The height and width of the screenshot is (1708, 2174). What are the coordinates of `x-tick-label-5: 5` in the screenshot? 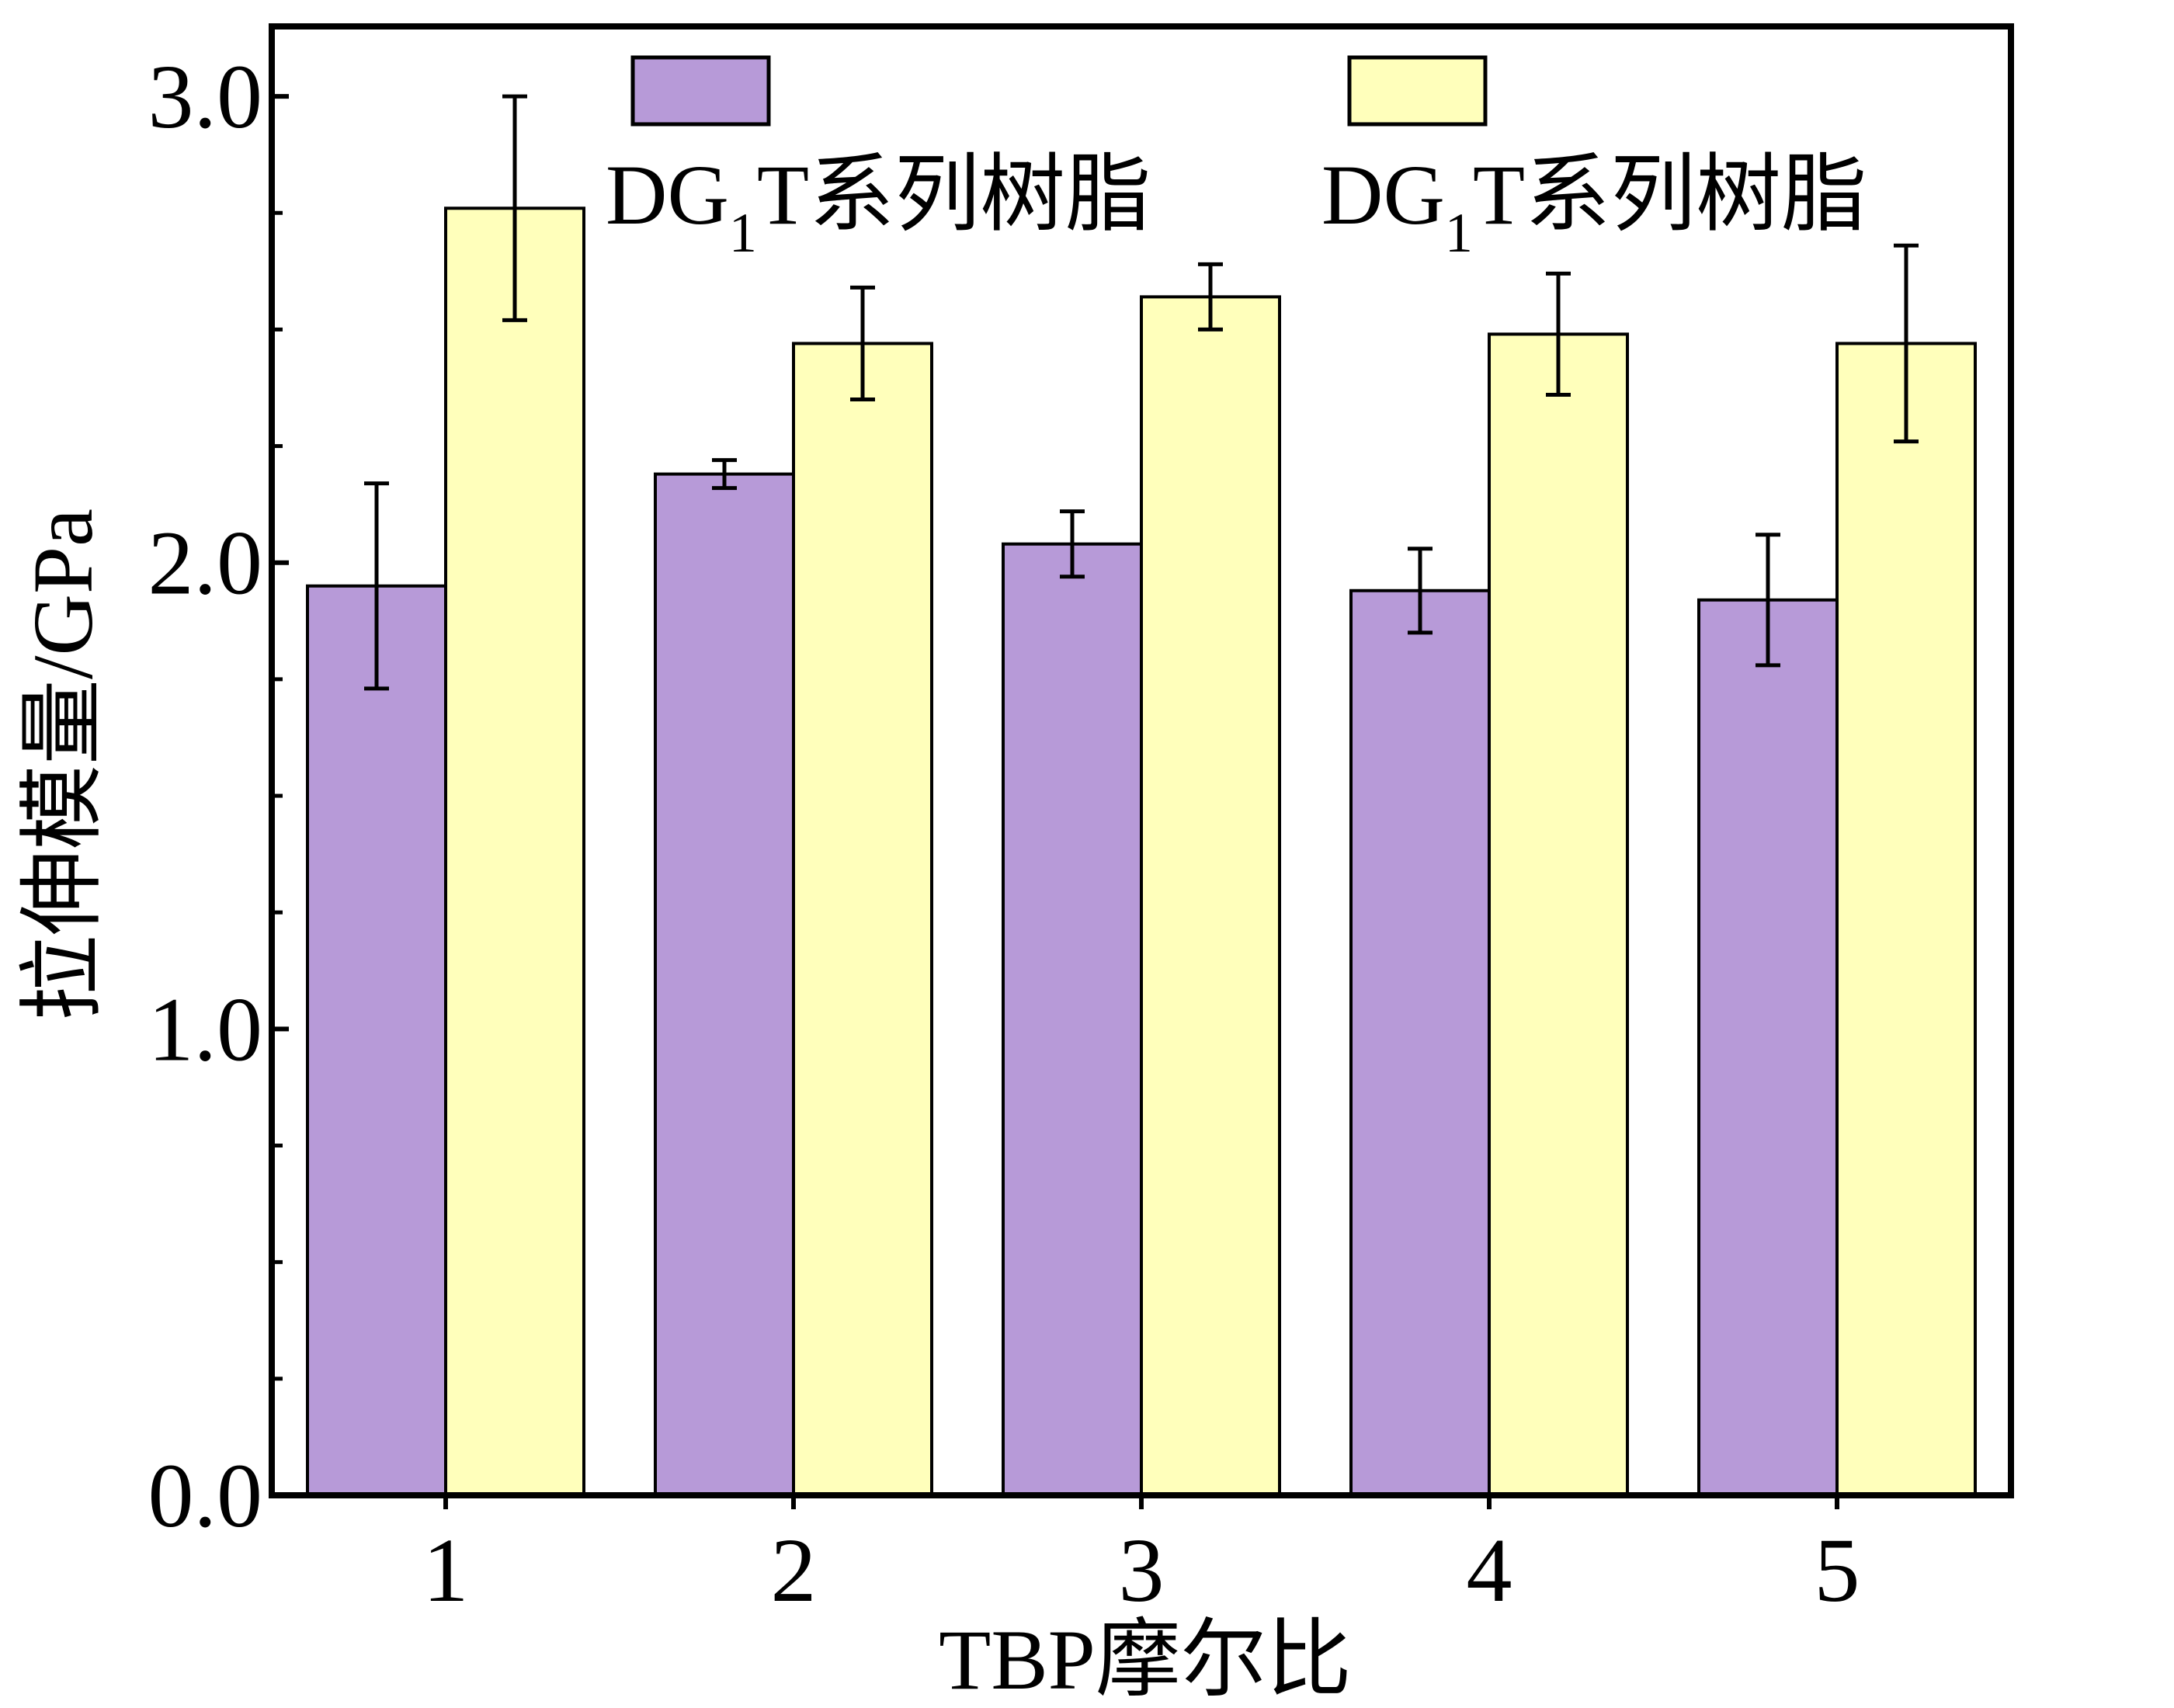 It's located at (1837, 1570).